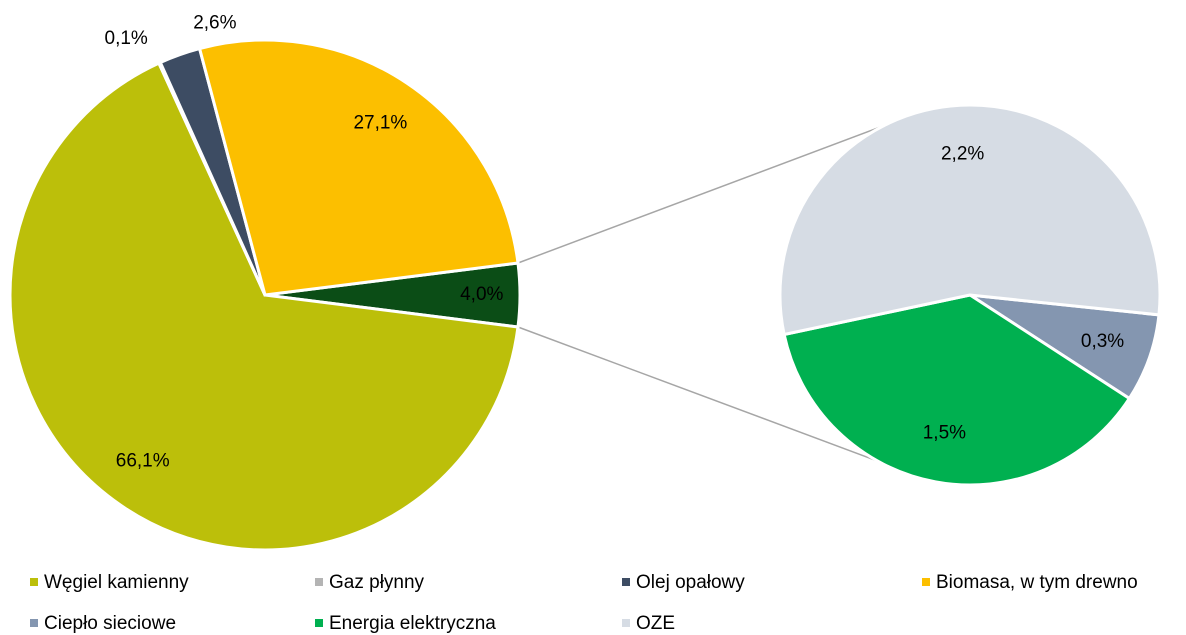 The width and height of the screenshot is (1186, 635). I want to click on data-label: 27,1%, so click(380, 123).